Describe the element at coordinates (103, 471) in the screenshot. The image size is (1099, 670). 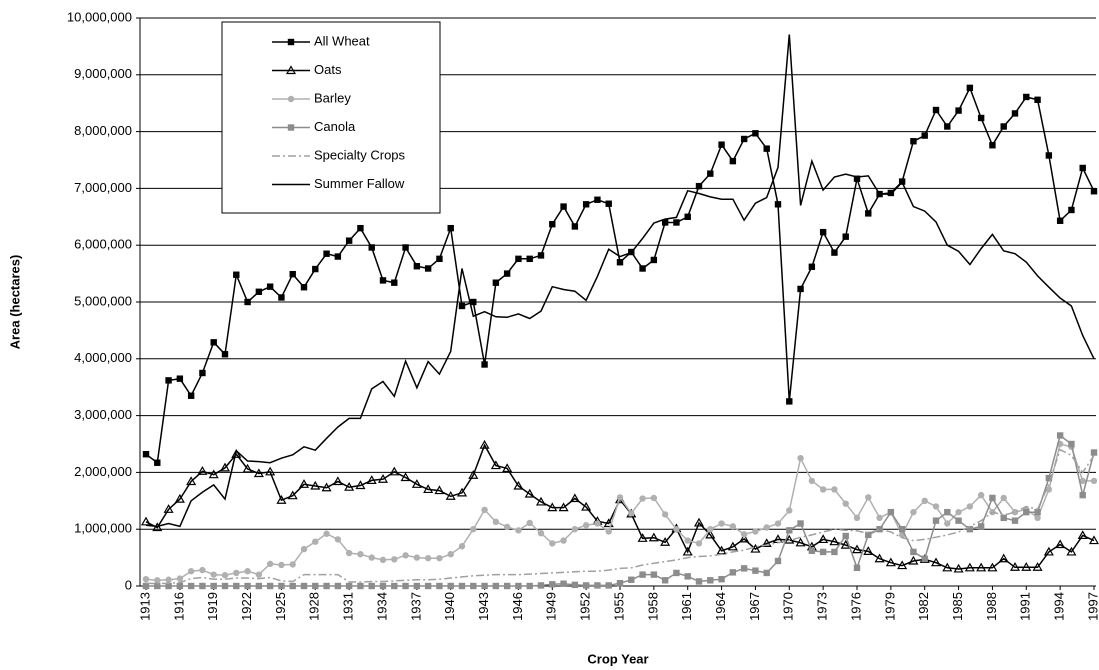
I see `y-tick-label: 2,000,000` at that location.